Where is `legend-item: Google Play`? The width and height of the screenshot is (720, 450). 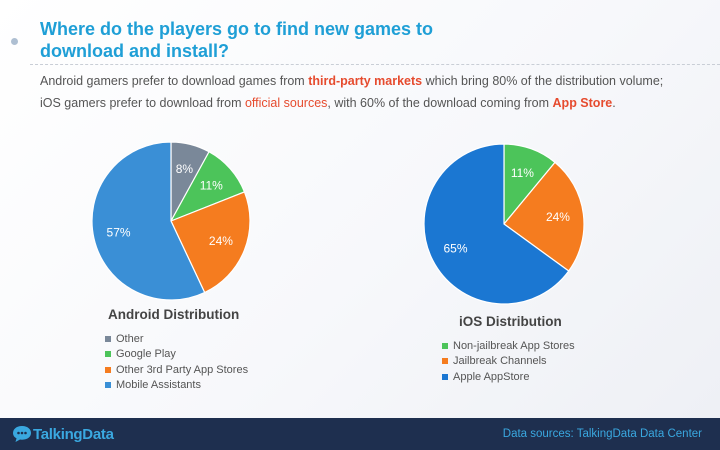 legend-item: Google Play is located at coordinates (176, 355).